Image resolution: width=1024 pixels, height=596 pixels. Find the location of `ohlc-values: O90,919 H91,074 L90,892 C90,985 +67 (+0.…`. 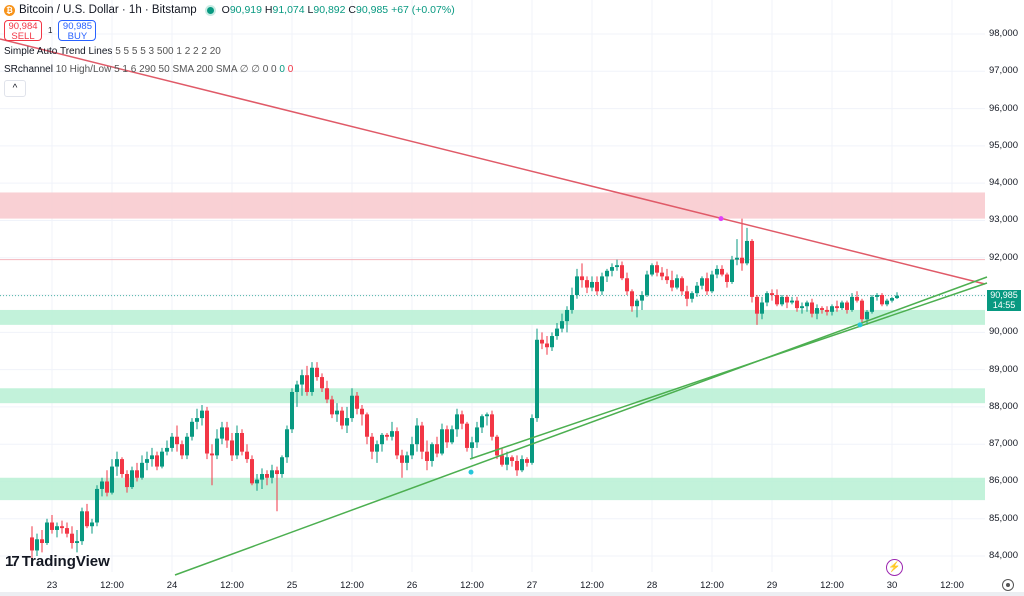

ohlc-values: O90,919 H91,074 L90,892 C90,985 +67 (+0.… is located at coordinates (338, 10).